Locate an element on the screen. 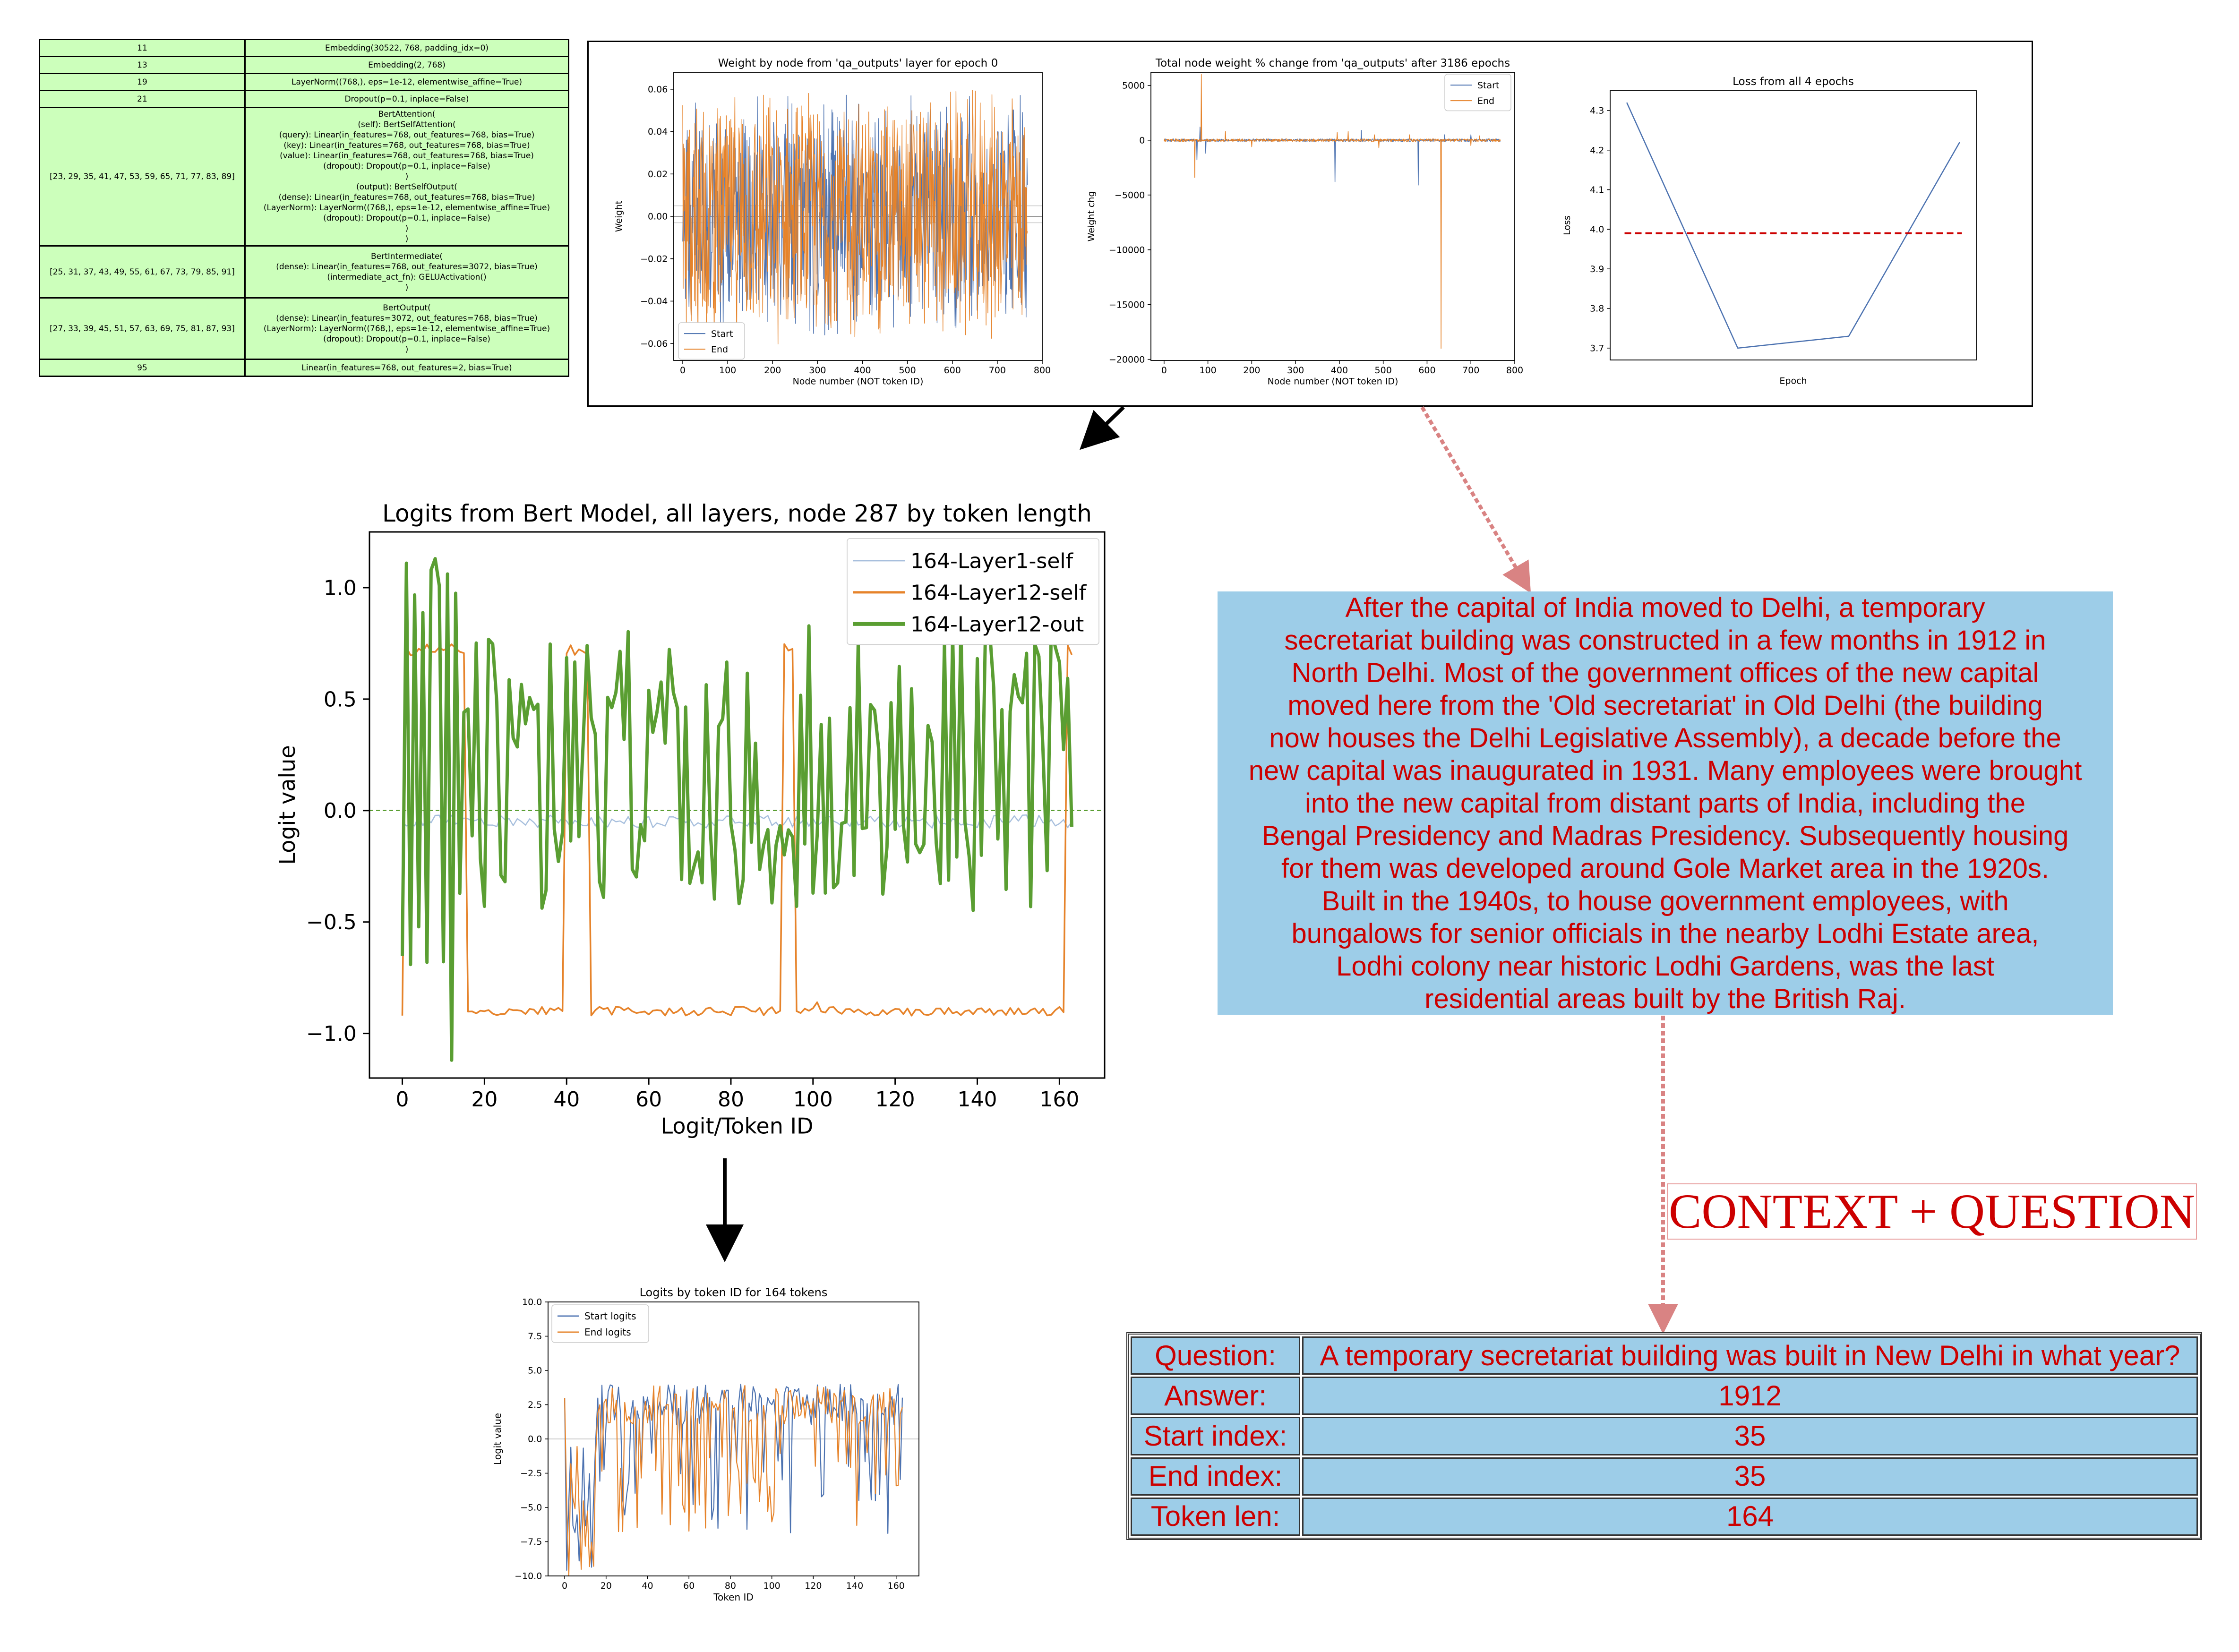  y-tick-label: −0.02 is located at coordinates (654, 259).